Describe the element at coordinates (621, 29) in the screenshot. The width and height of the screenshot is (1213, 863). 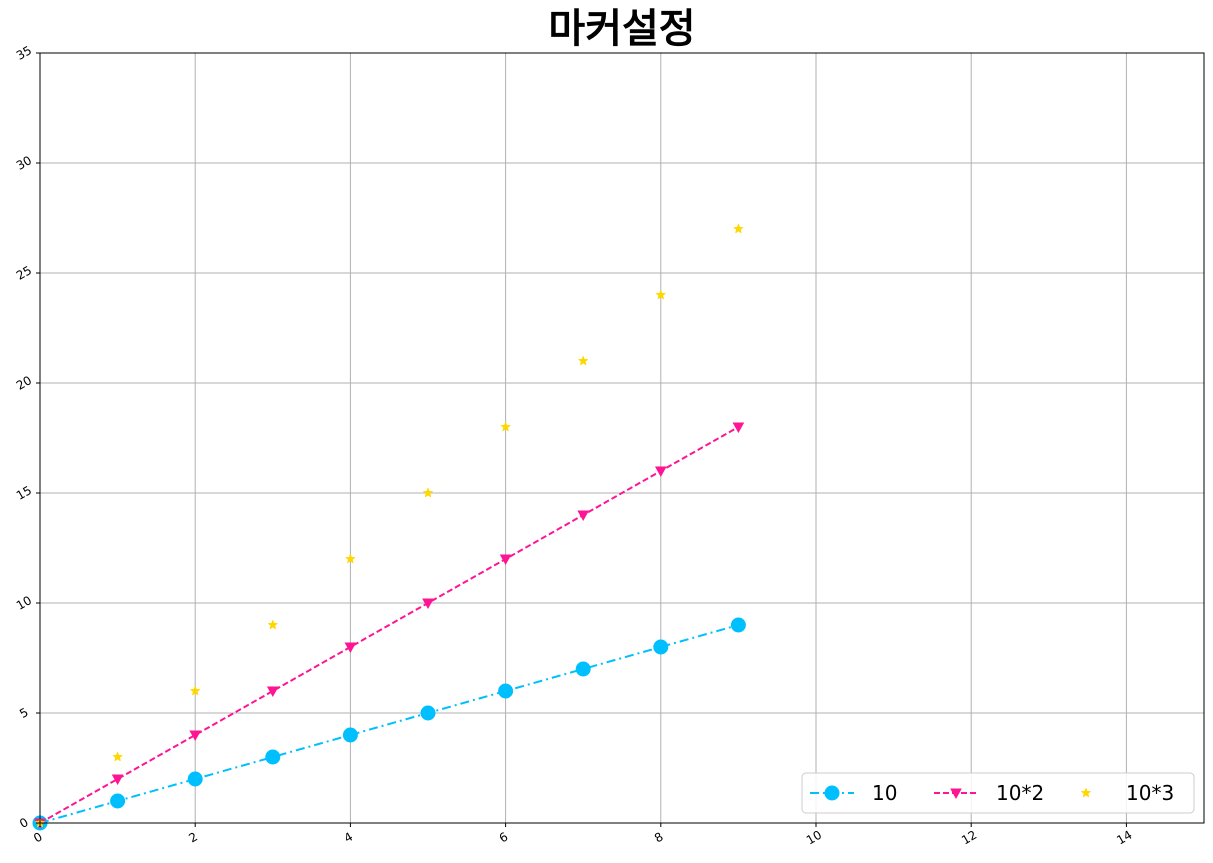
I see `chart-title: 마커설정` at that location.